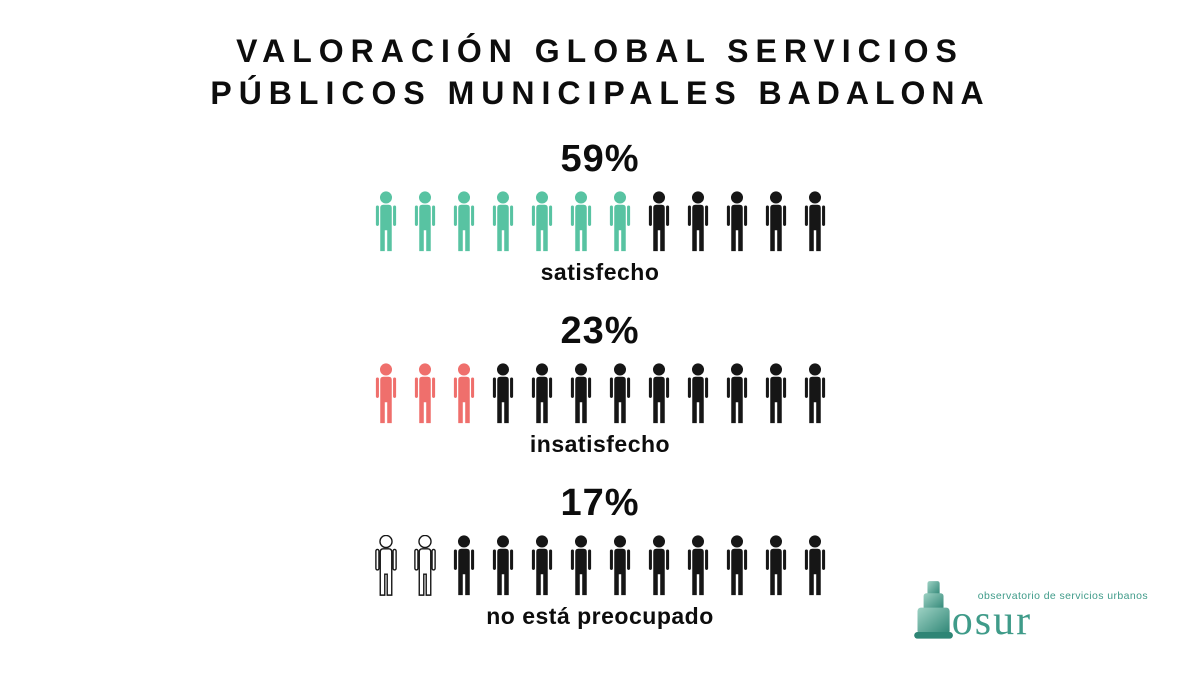 The image size is (1200, 676). Describe the element at coordinates (600, 616) in the screenshot. I see `category-label: no está preocupado` at that location.